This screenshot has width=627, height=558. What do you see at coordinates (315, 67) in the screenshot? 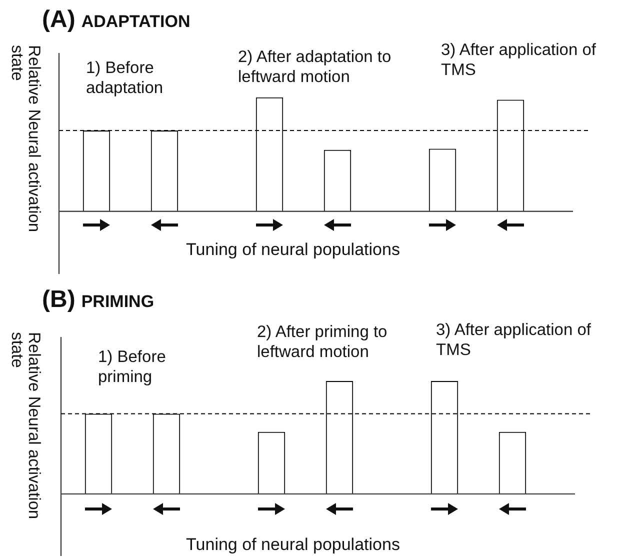
I see `text: 2) After adaptation to leftward motion` at bounding box center [315, 67].